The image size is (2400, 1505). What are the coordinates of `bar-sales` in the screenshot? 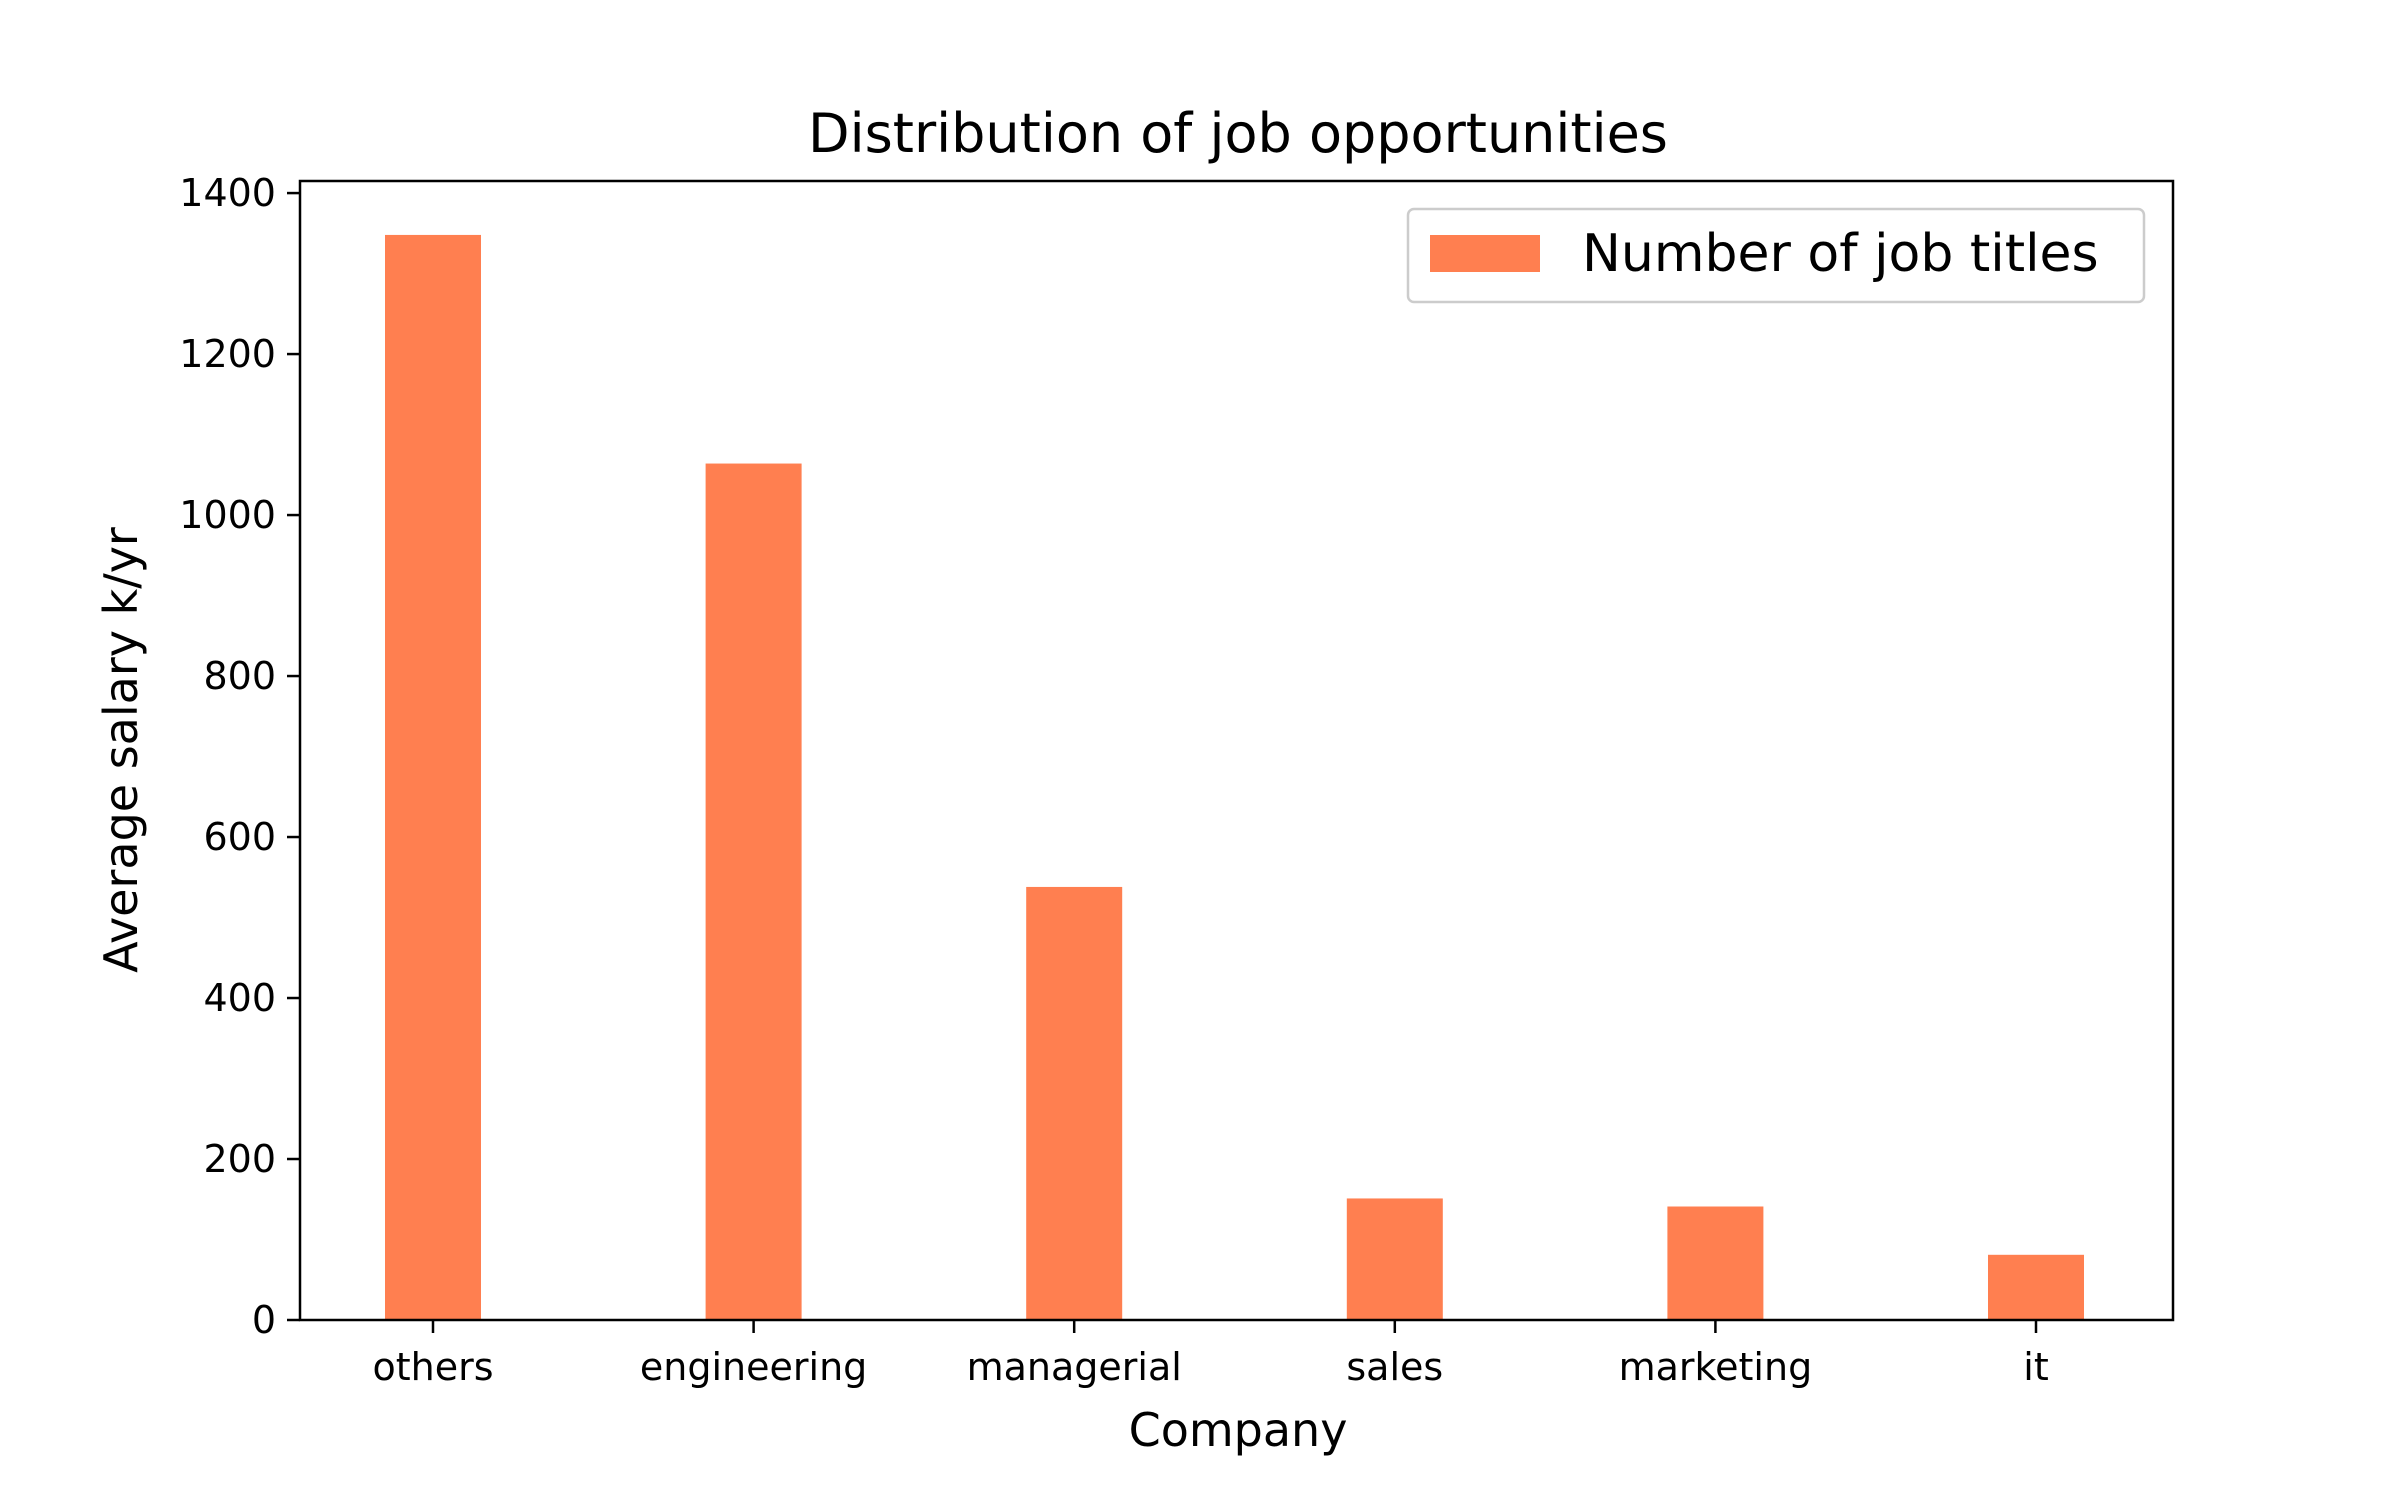 It's located at (1394, 1259).